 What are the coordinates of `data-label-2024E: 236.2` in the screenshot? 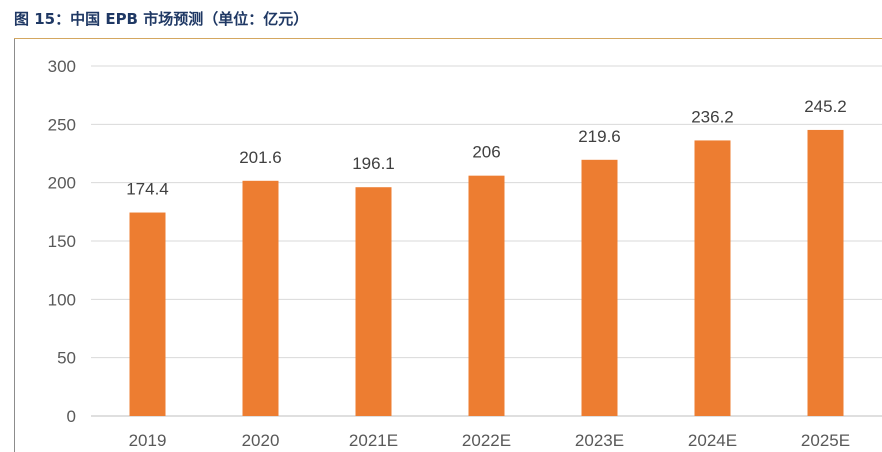 It's located at (712, 116).